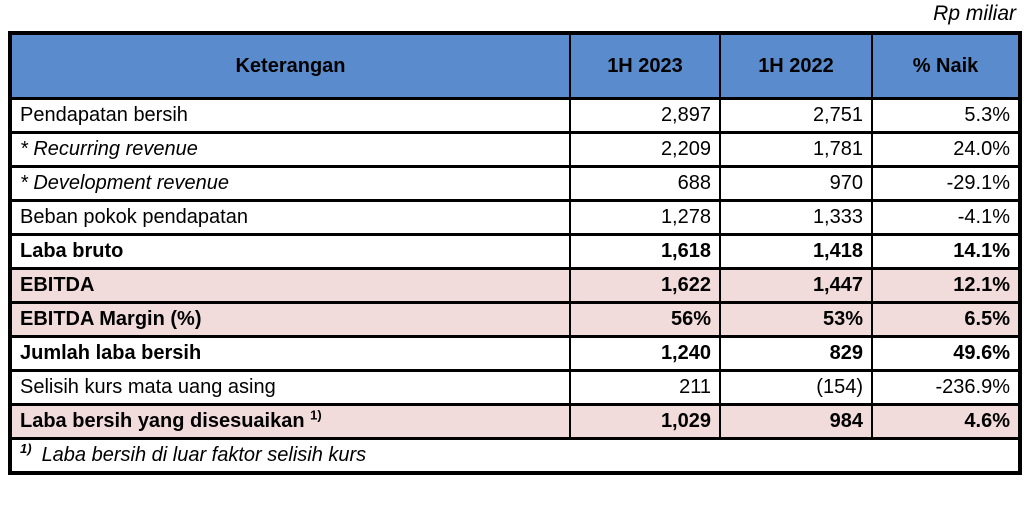  Describe the element at coordinates (796, 115) in the screenshot. I see `value-1h2022: 2,751` at that location.